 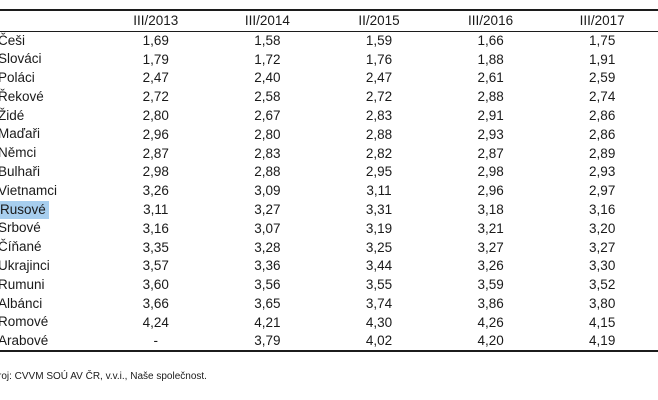 I want to click on cell-value: 3,20, so click(x=602, y=228).